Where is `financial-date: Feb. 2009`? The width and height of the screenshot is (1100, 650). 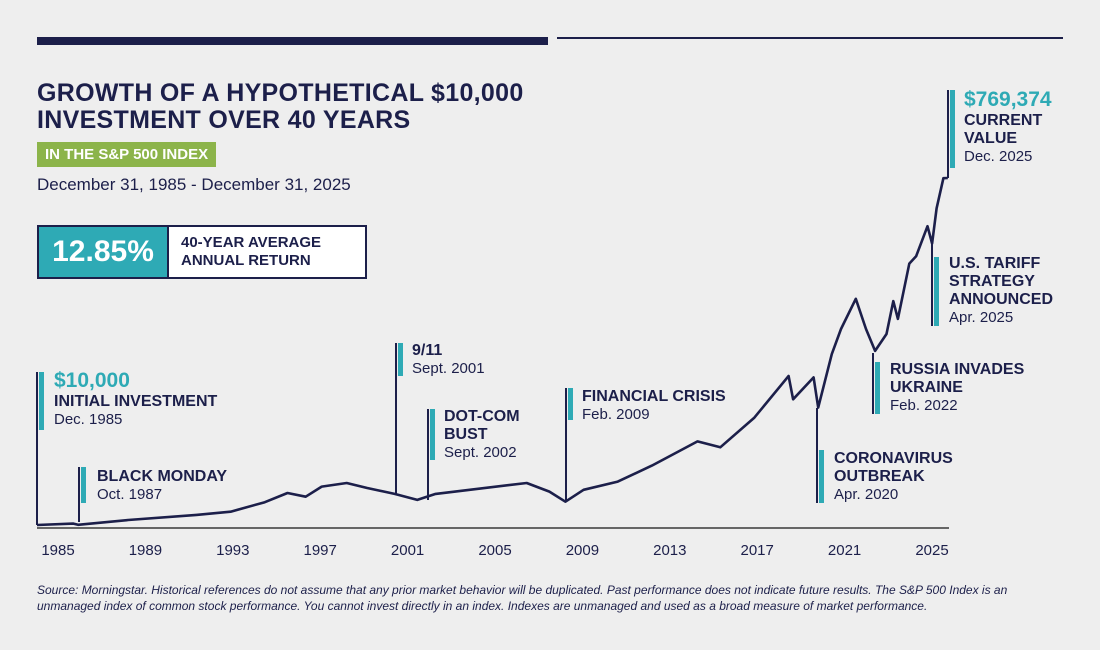 financial-date: Feb. 2009 is located at coordinates (616, 414).